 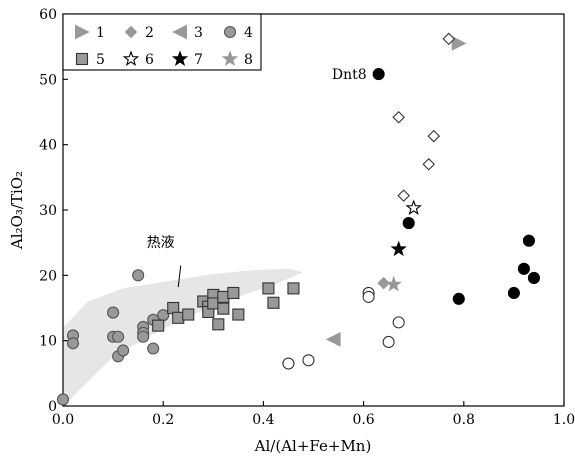 What do you see at coordinates (248, 60) in the screenshot?
I see `legend-label: 8` at bounding box center [248, 60].